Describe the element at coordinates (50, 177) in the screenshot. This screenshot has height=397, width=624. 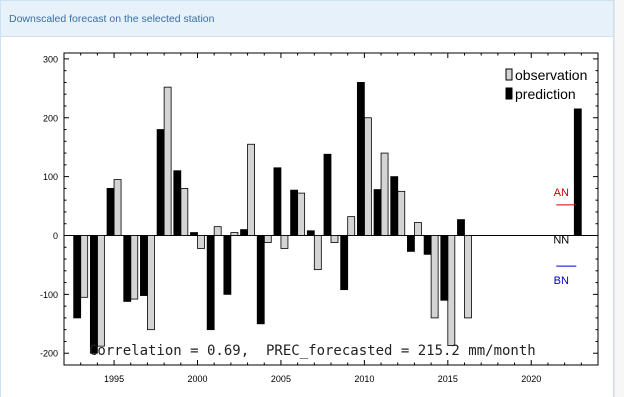
I see `y-tick-label: 100` at that location.